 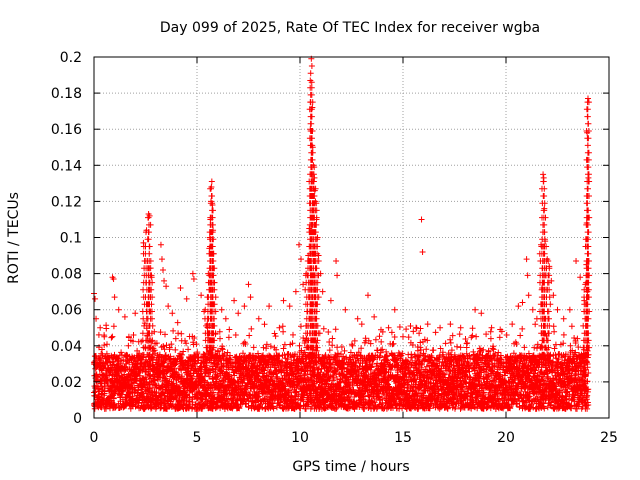 I want to click on y-tick-label: 0.02, so click(x=66, y=383).